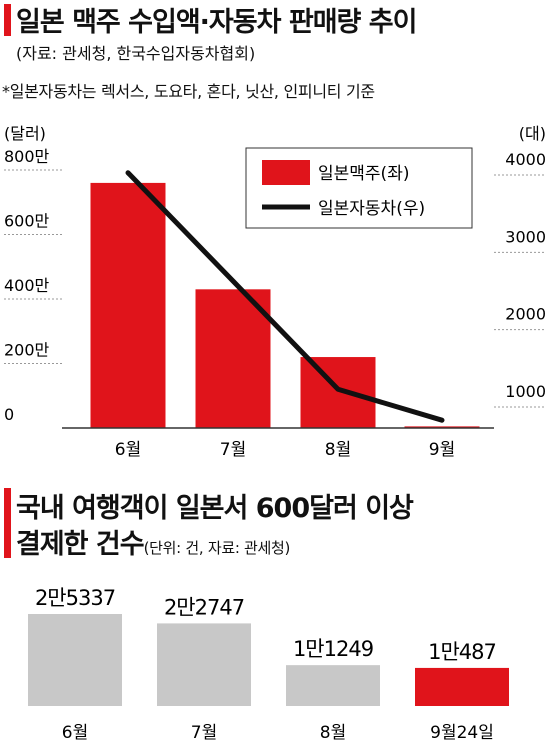 The height and width of the screenshot is (747, 550). Describe the element at coordinates (462, 733) in the screenshot. I see `x-tick-label: 9월24일` at that location.